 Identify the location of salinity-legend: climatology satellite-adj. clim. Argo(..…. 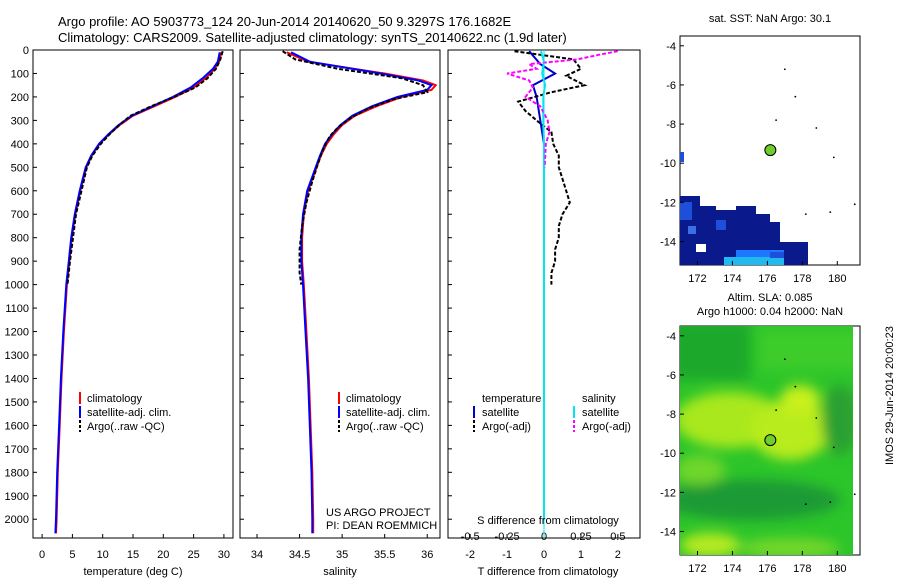
(384, 412).